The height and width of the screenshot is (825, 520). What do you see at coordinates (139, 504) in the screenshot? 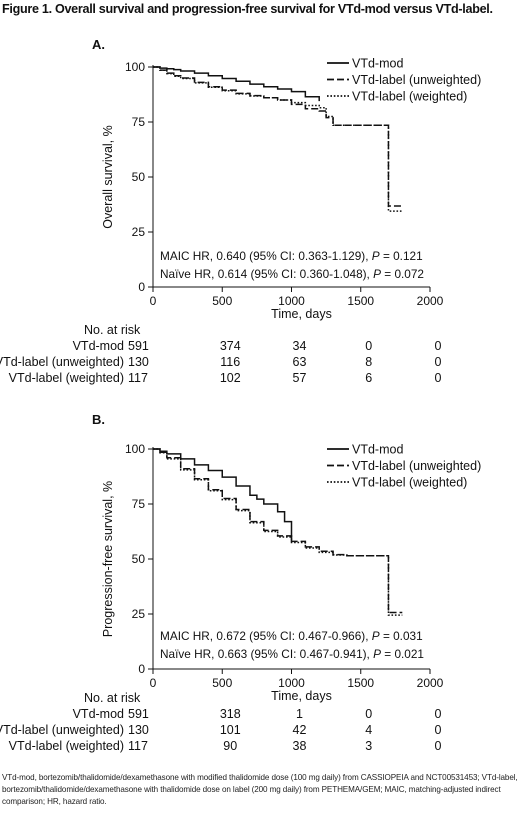
I see `panel-b-y-tick-label: 75` at bounding box center [139, 504].